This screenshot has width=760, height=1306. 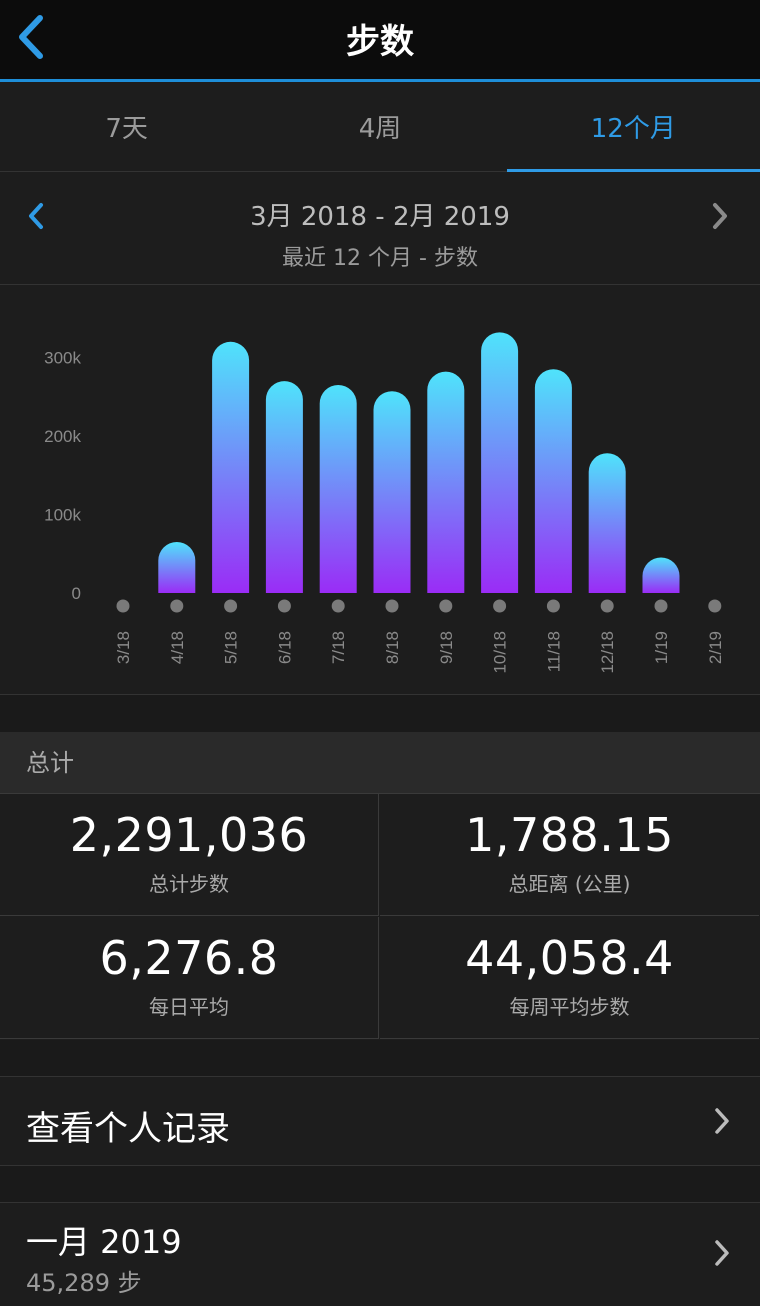 I want to click on previous-period-button, so click(x=36, y=216).